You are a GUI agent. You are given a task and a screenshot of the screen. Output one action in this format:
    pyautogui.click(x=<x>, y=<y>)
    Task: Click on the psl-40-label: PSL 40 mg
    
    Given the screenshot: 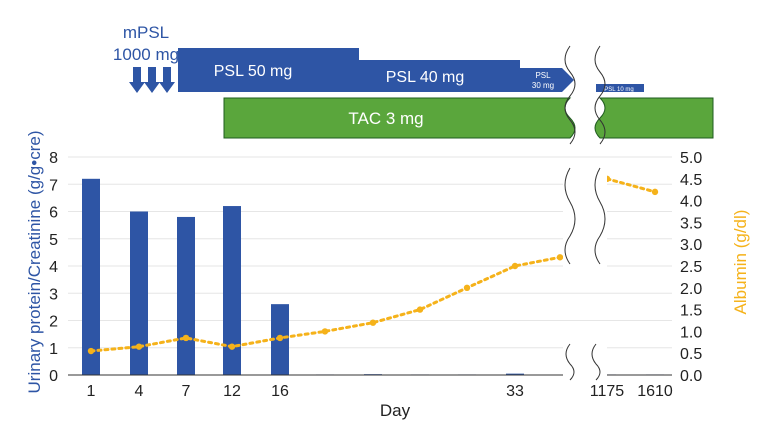 What is the action you would take?
    pyautogui.click(x=425, y=77)
    